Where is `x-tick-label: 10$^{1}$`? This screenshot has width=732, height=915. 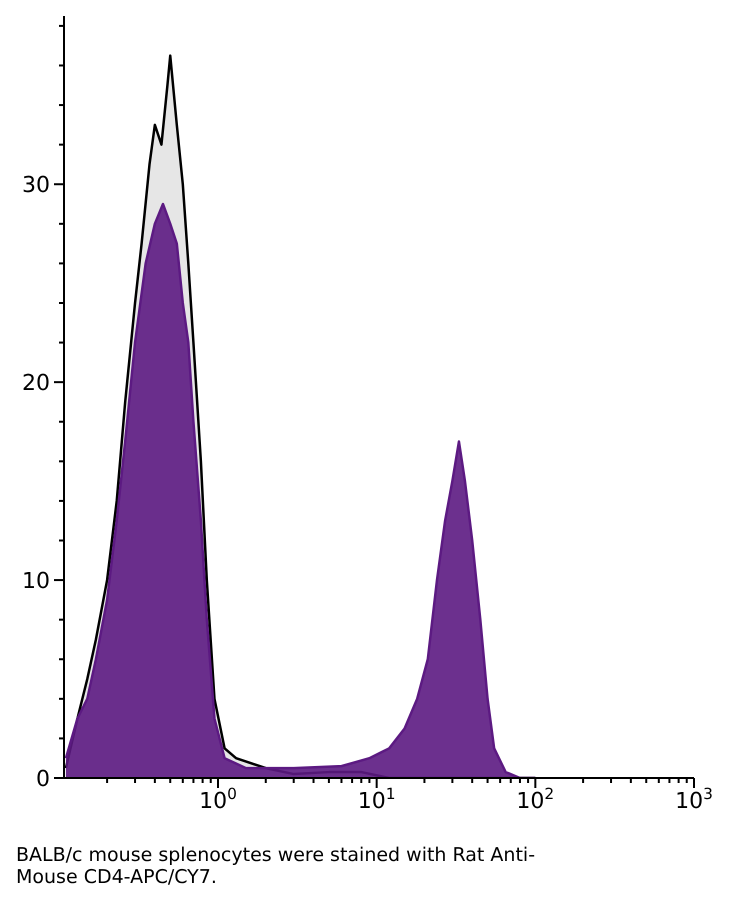 x-tick-label: 10$^{1}$ is located at coordinates (377, 799).